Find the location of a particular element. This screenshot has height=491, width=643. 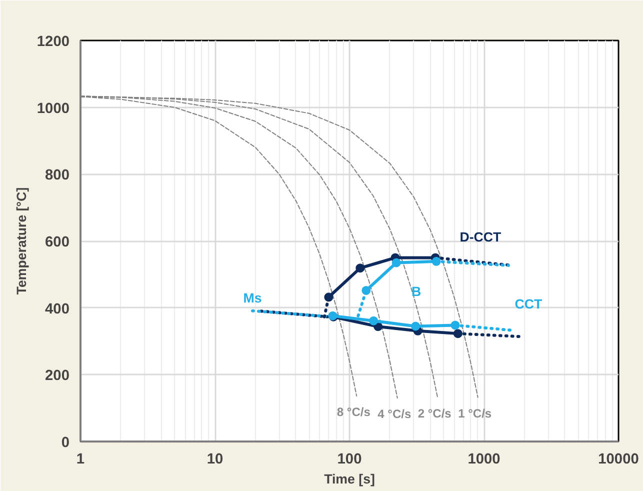

annotation: 8 °C/s is located at coordinates (353, 412).